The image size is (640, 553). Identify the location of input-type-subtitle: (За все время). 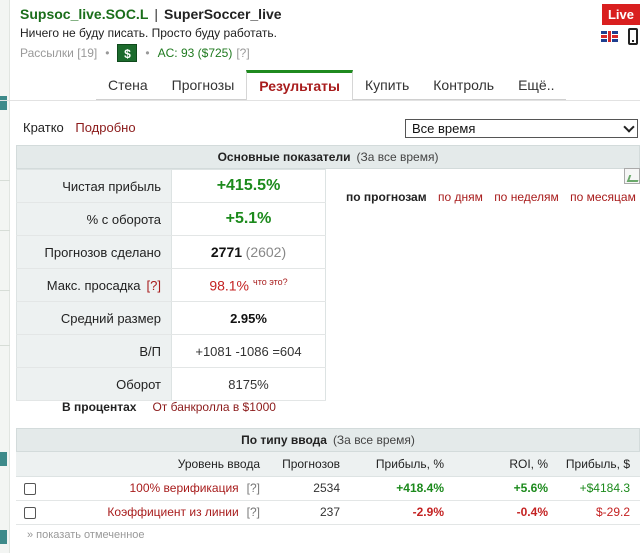
(373, 440).